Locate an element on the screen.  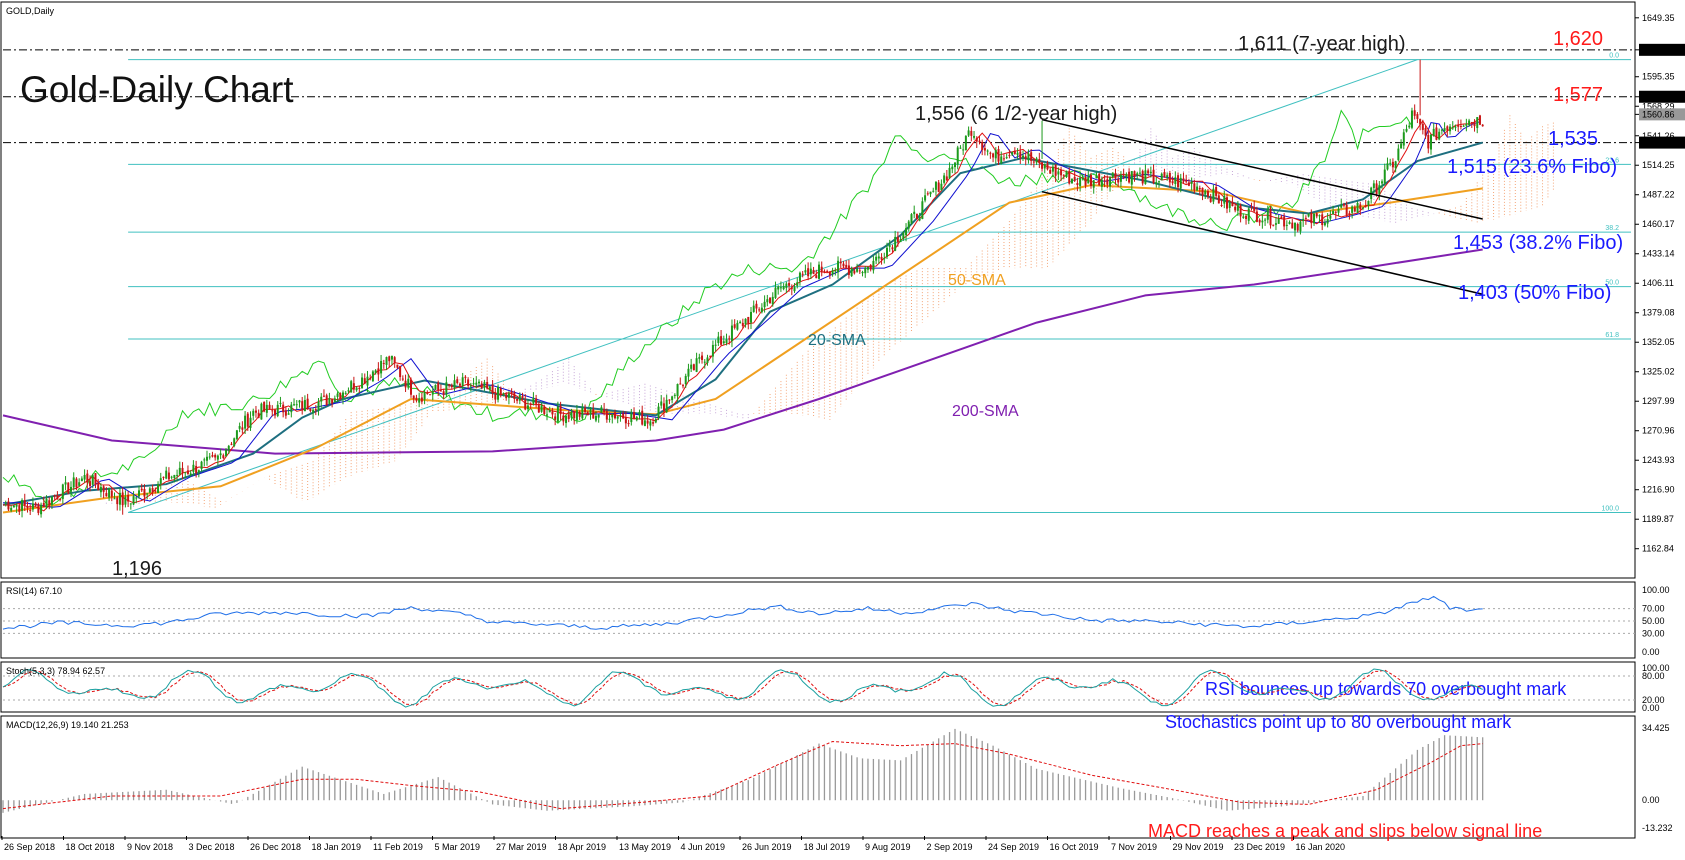
price-tick-1460.17: 1460.17 is located at coordinates (1658, 224).